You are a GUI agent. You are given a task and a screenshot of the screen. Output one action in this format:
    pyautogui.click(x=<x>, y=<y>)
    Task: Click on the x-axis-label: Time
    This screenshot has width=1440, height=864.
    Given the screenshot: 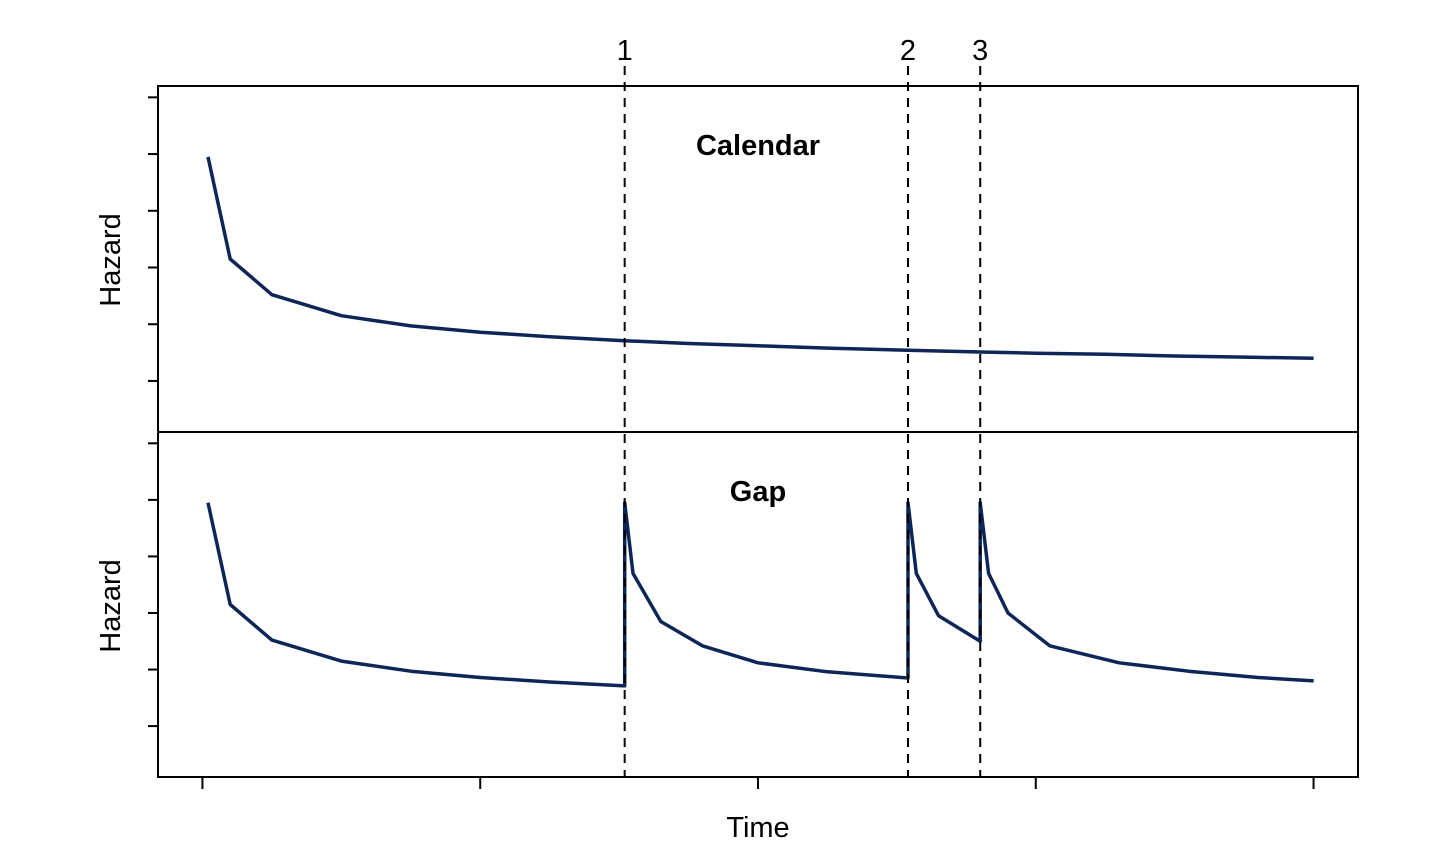 What is the action you would take?
    pyautogui.click(x=757, y=828)
    